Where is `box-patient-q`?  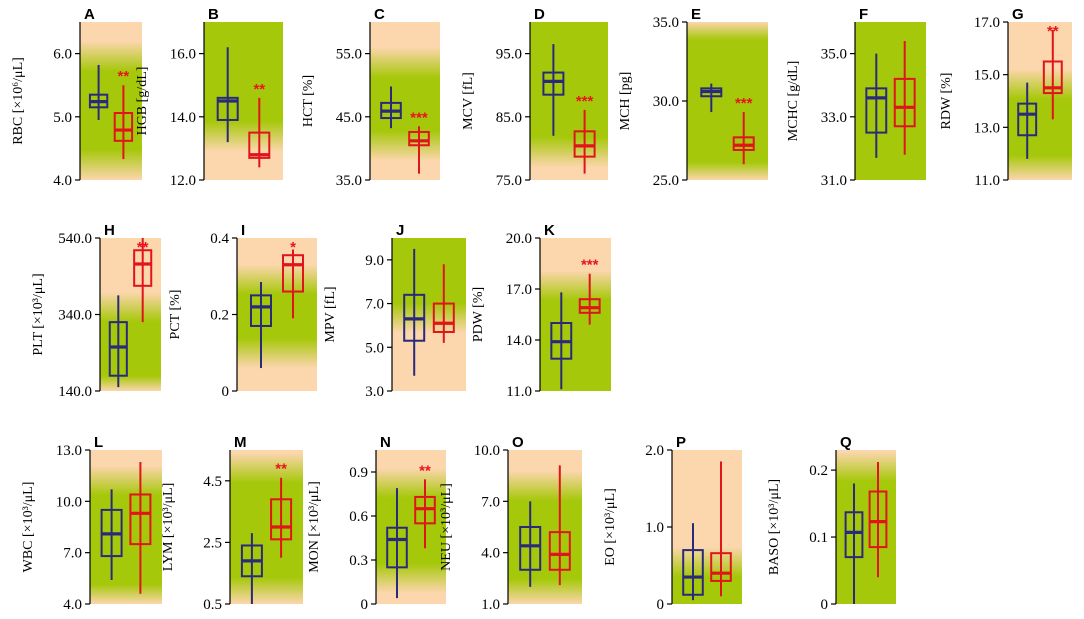
box-patient-q is located at coordinates (878, 520).